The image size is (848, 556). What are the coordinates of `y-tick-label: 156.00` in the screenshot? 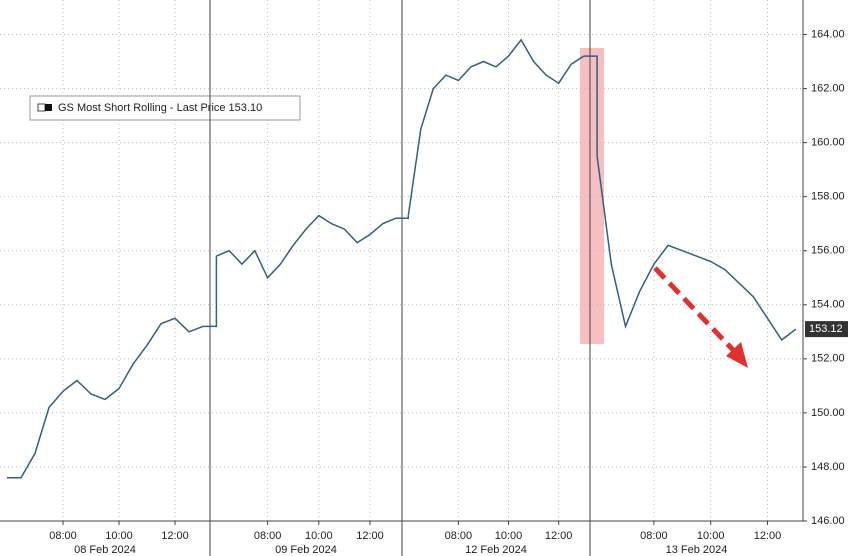 It's located at (828, 251).